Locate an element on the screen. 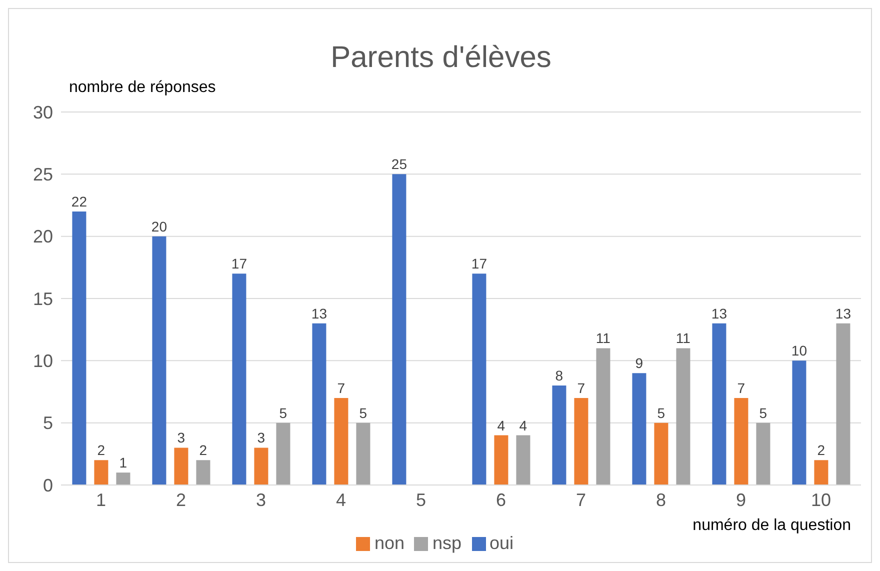  x-tick-label: 7 is located at coordinates (581, 500).